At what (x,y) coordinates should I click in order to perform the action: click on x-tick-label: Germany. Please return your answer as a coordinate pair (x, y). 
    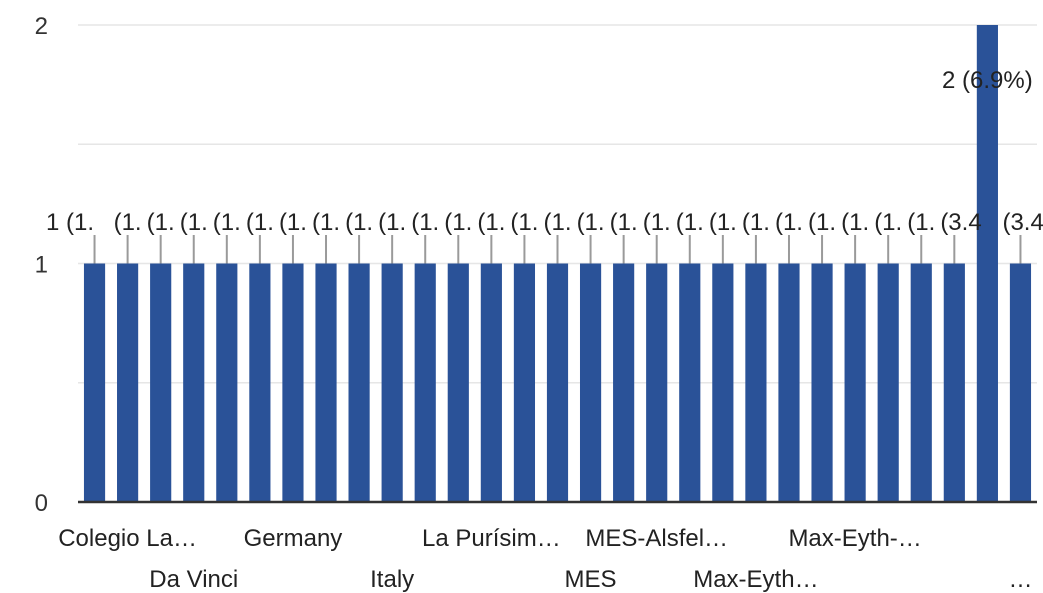
    Looking at the image, I should click on (293, 538).